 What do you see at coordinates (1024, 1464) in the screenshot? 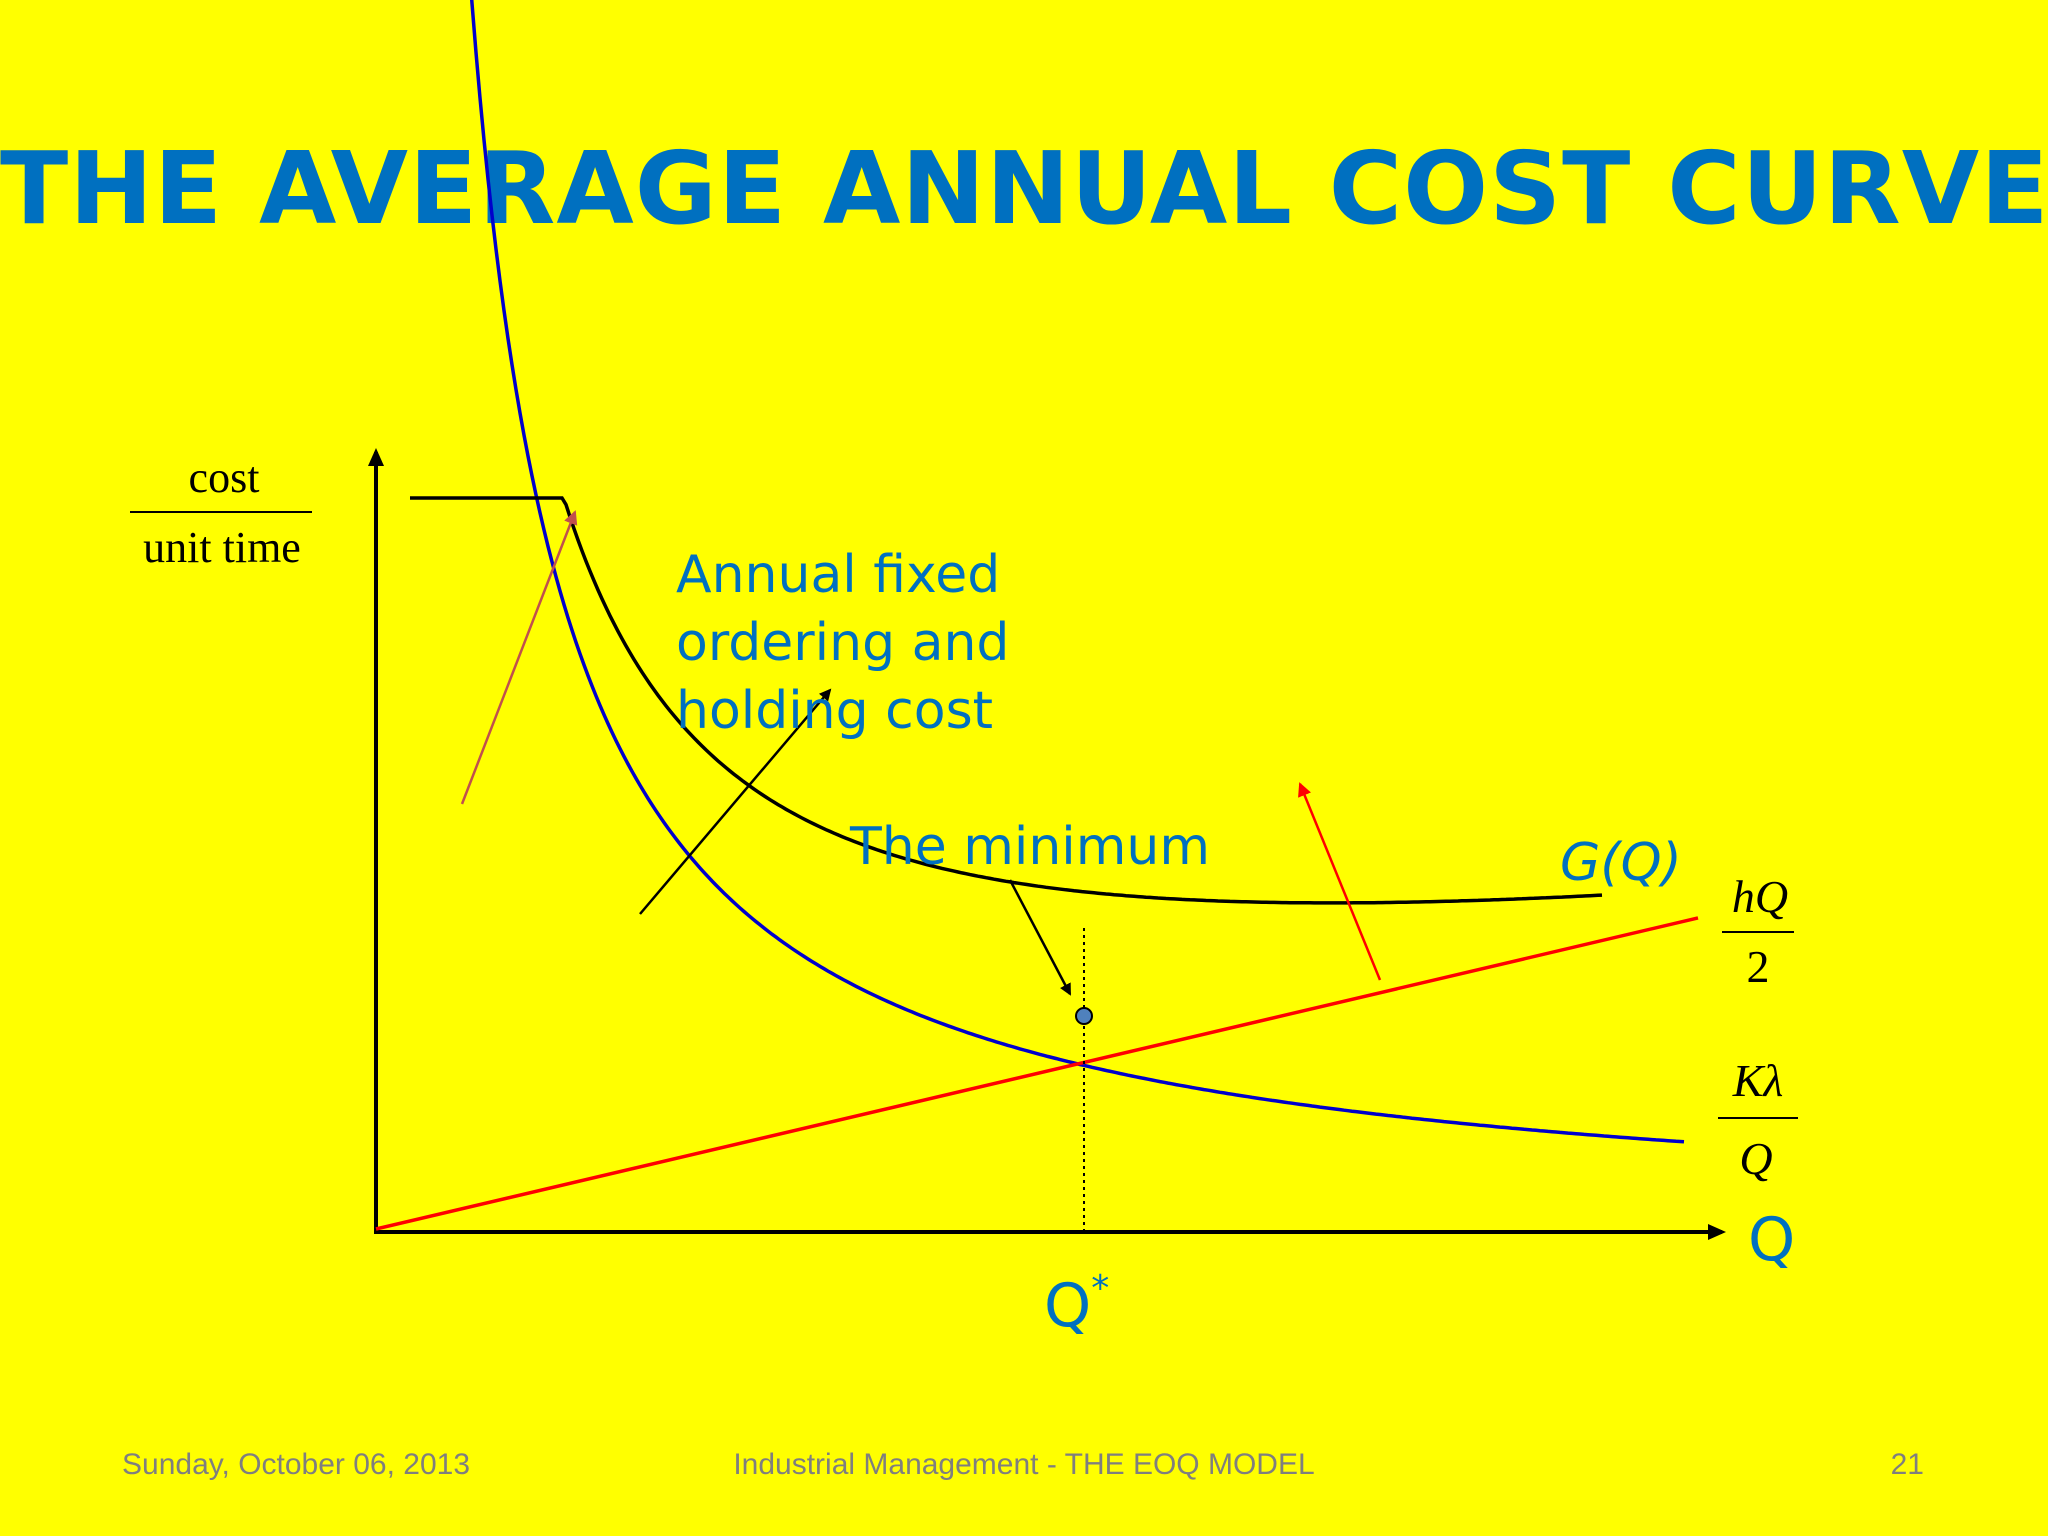
I see `footer-center: Industrial Management - THE EOQ MODEL` at bounding box center [1024, 1464].